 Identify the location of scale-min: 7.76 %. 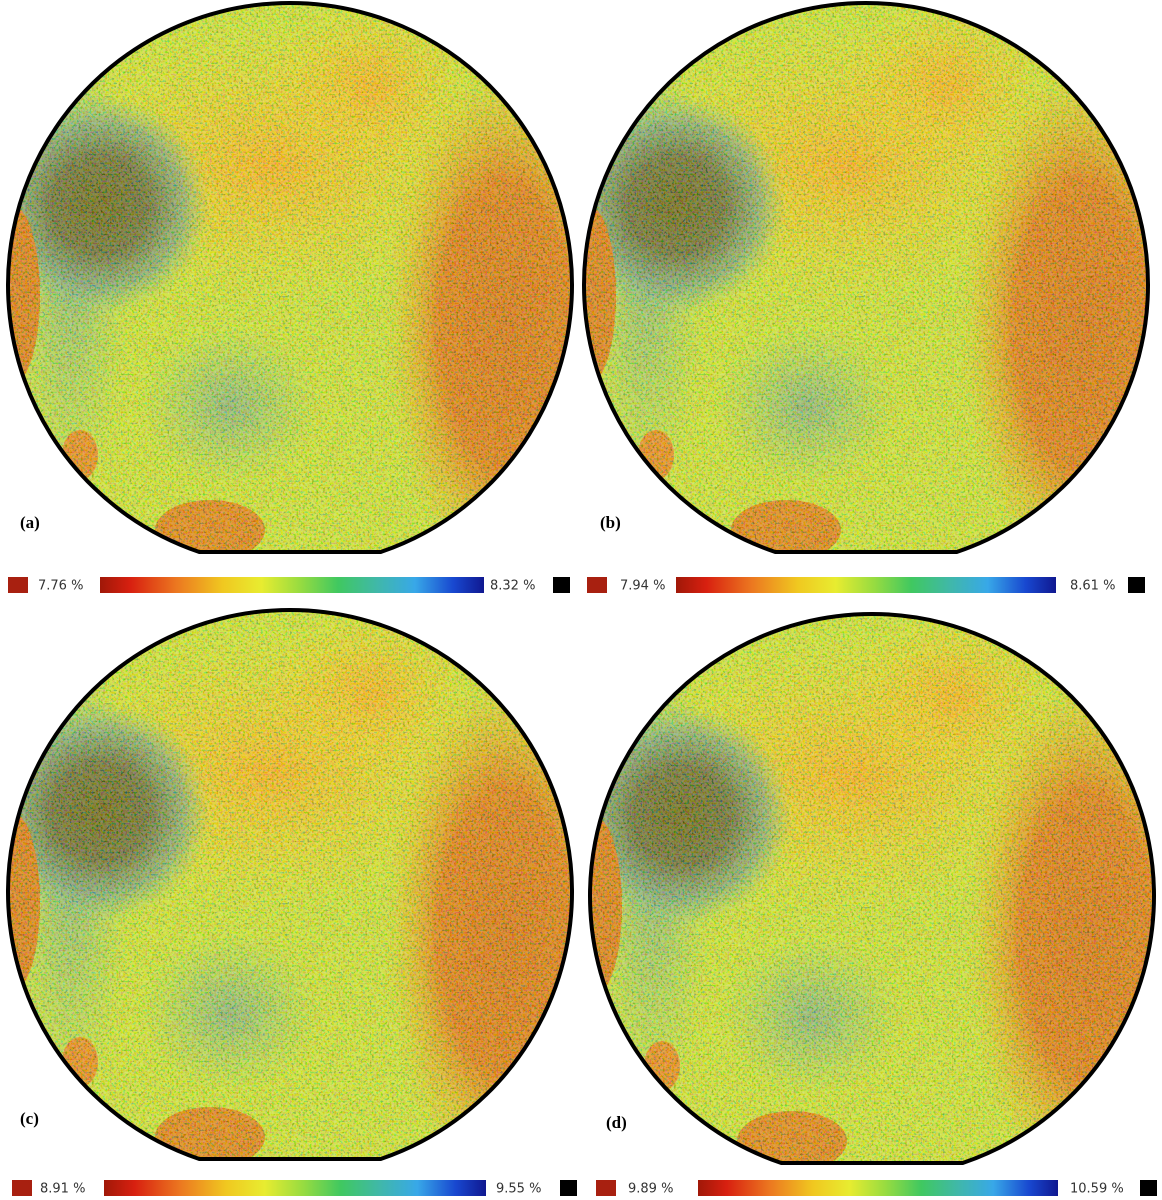
(60, 586).